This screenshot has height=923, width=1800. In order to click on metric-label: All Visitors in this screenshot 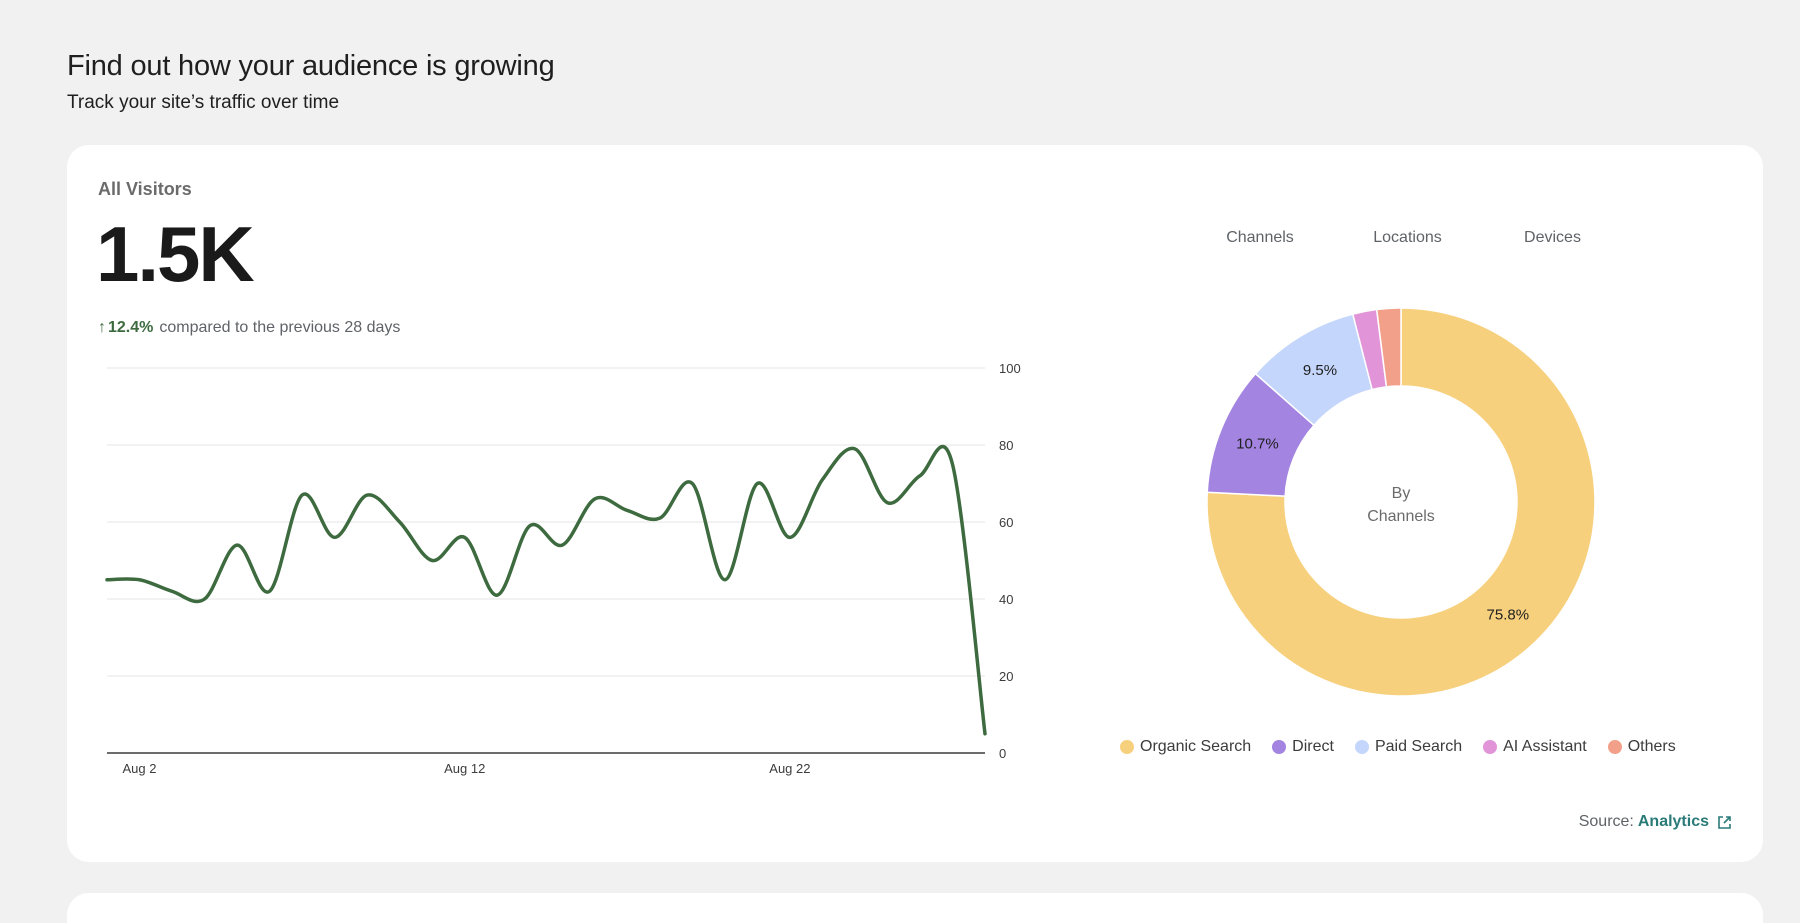, I will do `click(145, 189)`.